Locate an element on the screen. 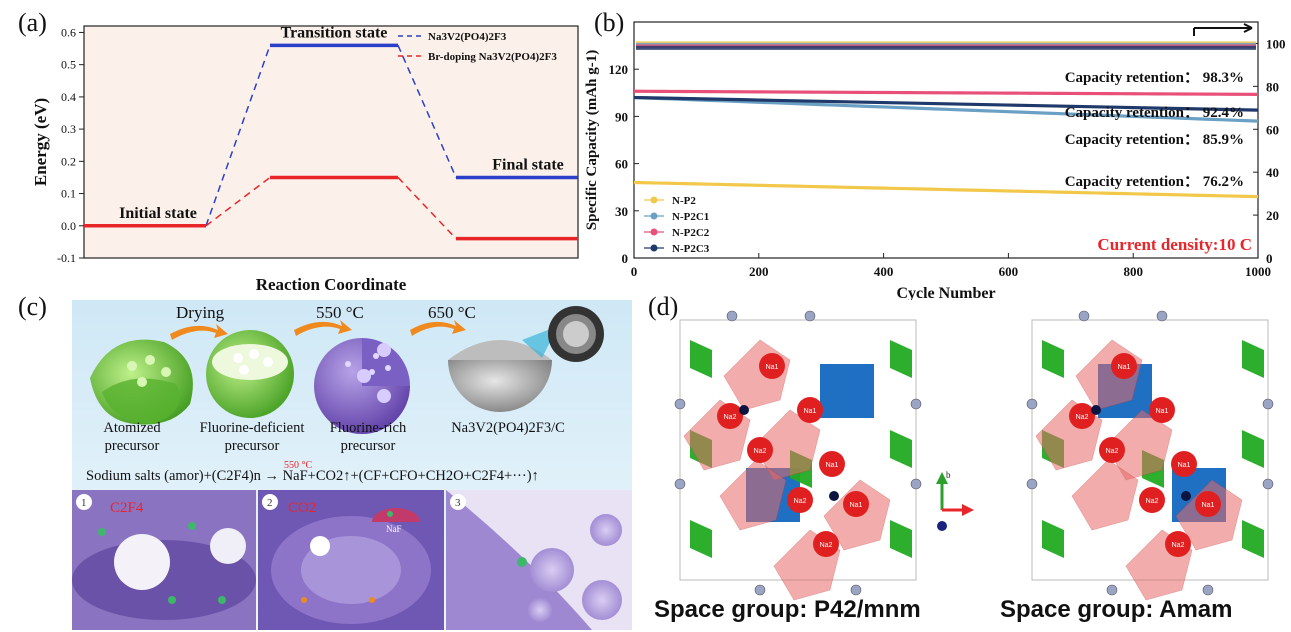 This screenshot has width=1291, height=632. y-tick-label: 0.2 is located at coordinates (68, 161).